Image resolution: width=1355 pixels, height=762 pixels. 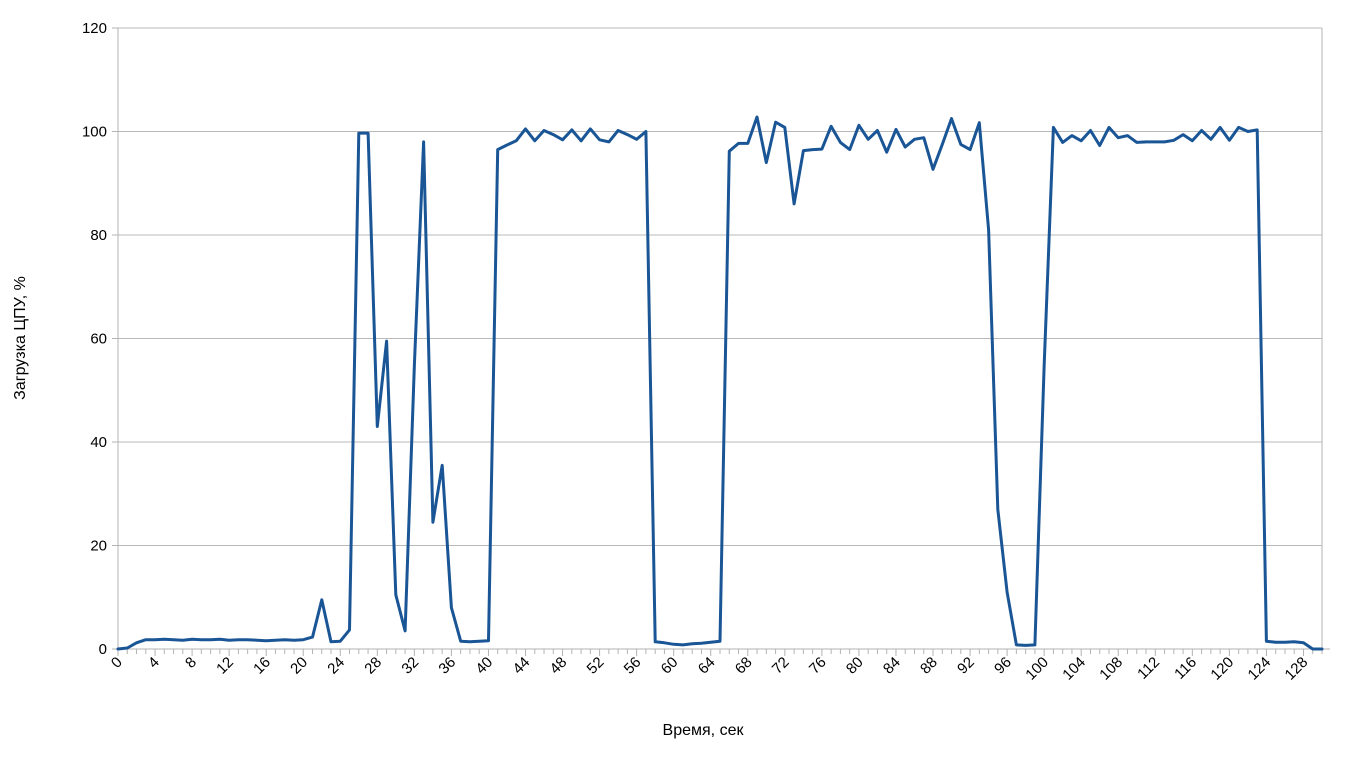 I want to click on x-tick-label-12: 12, so click(x=225, y=666).